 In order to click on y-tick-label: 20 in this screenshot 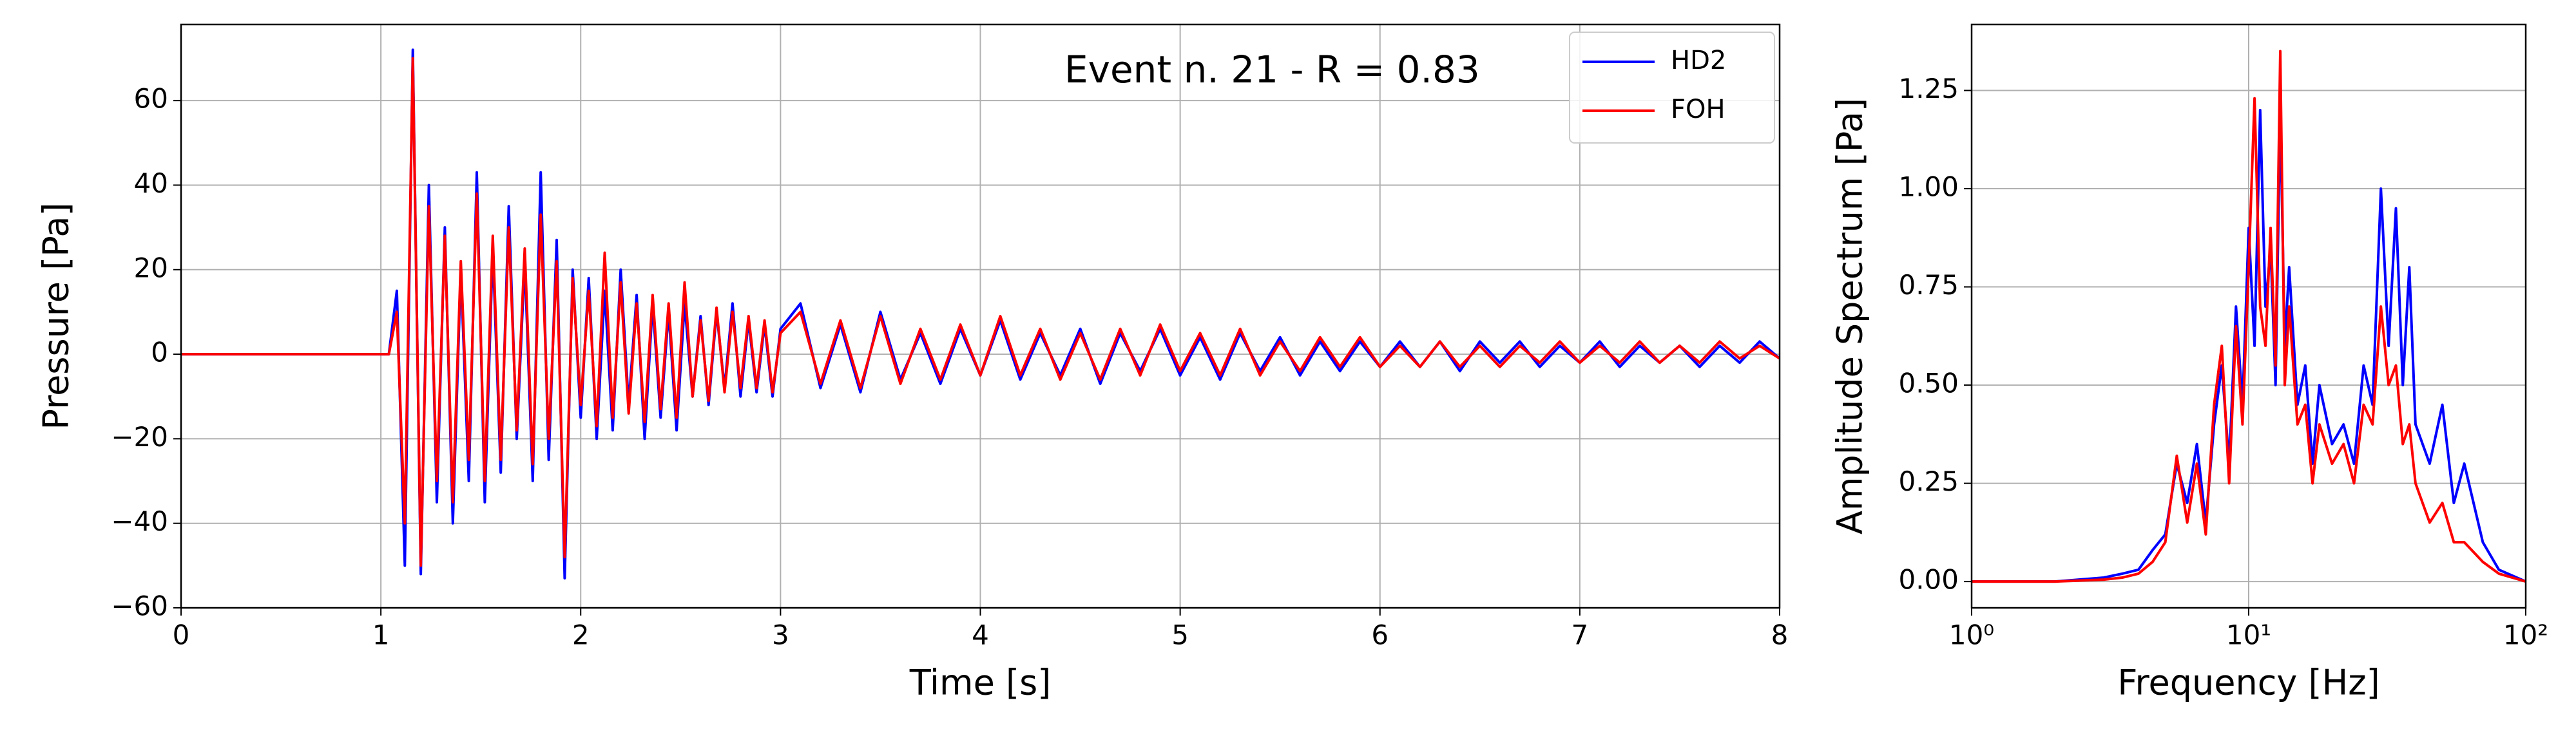, I will do `click(151, 267)`.